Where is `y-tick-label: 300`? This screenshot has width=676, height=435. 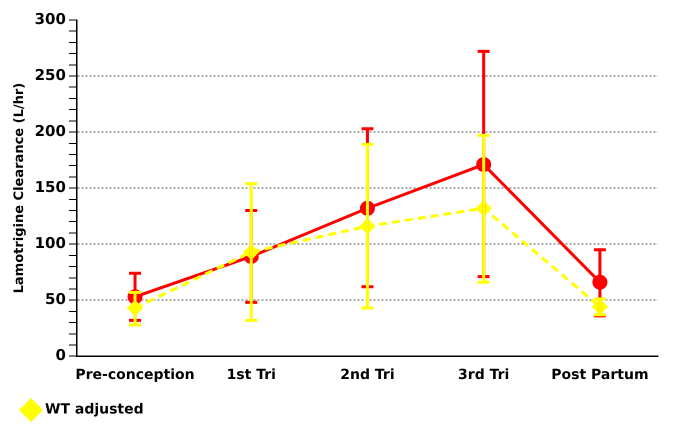 y-tick-label: 300 is located at coordinates (50, 19).